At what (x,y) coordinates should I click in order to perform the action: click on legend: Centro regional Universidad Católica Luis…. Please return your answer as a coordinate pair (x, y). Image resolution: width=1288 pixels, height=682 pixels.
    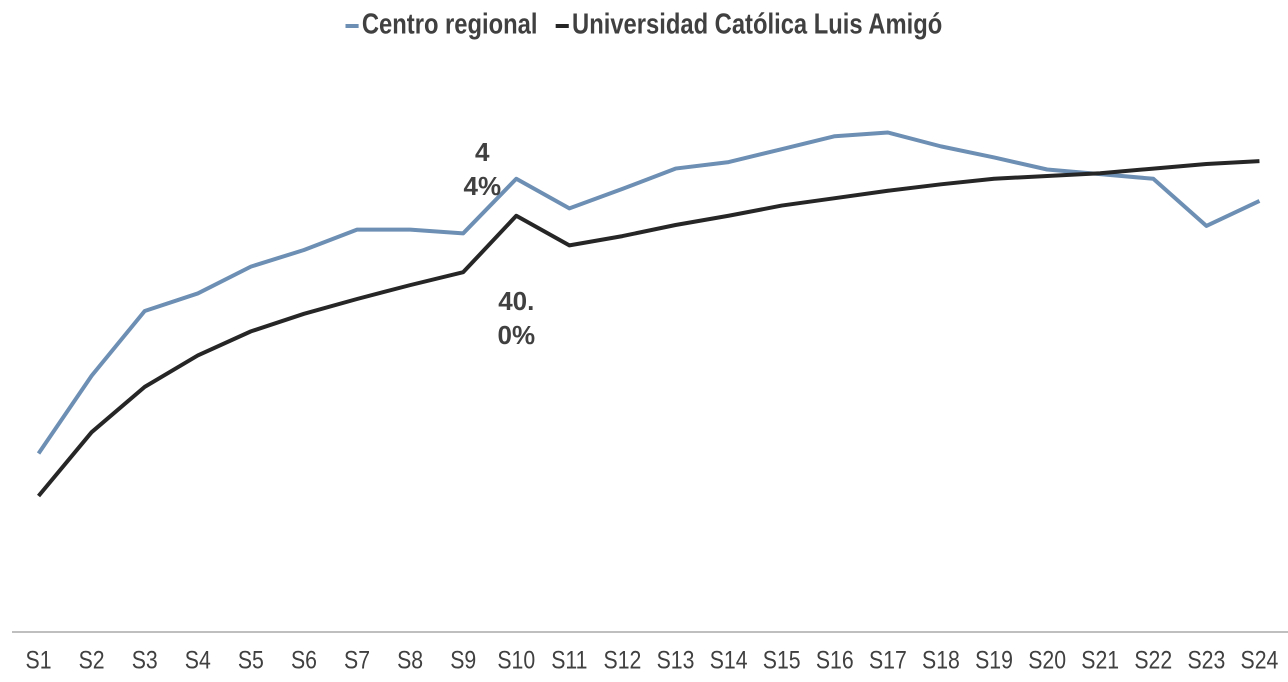
    Looking at the image, I should click on (643, 23).